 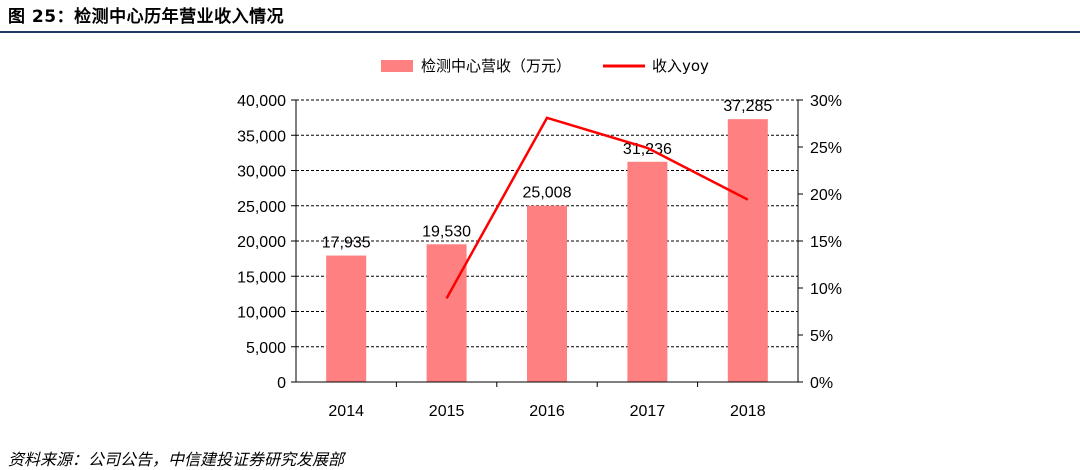 I want to click on line-series, so click(x=597, y=207).